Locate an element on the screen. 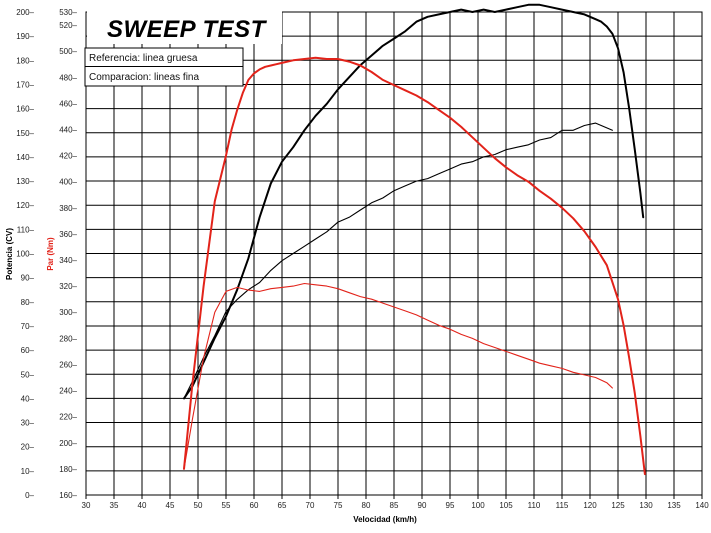 This screenshot has width=711, height=533. x-tick-label: 125 is located at coordinates (618, 505).